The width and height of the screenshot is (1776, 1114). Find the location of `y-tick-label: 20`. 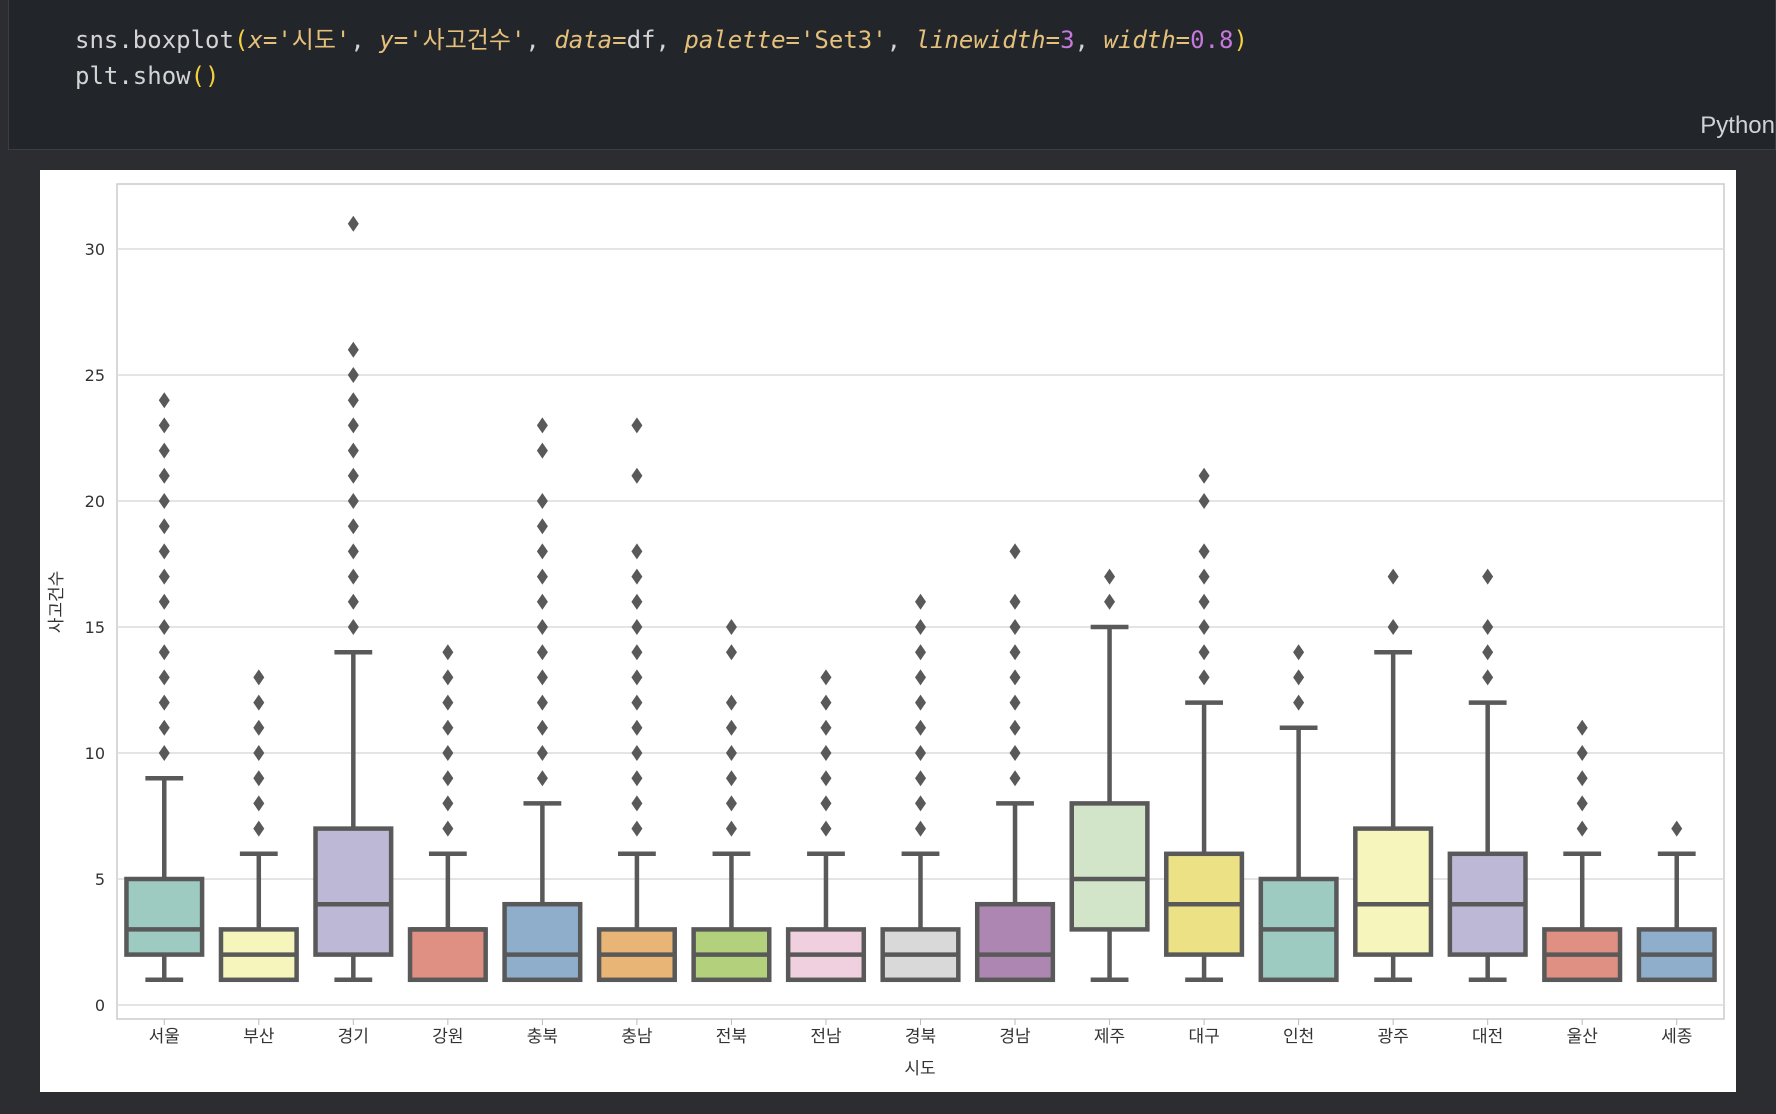

y-tick-label: 20 is located at coordinates (95, 501).